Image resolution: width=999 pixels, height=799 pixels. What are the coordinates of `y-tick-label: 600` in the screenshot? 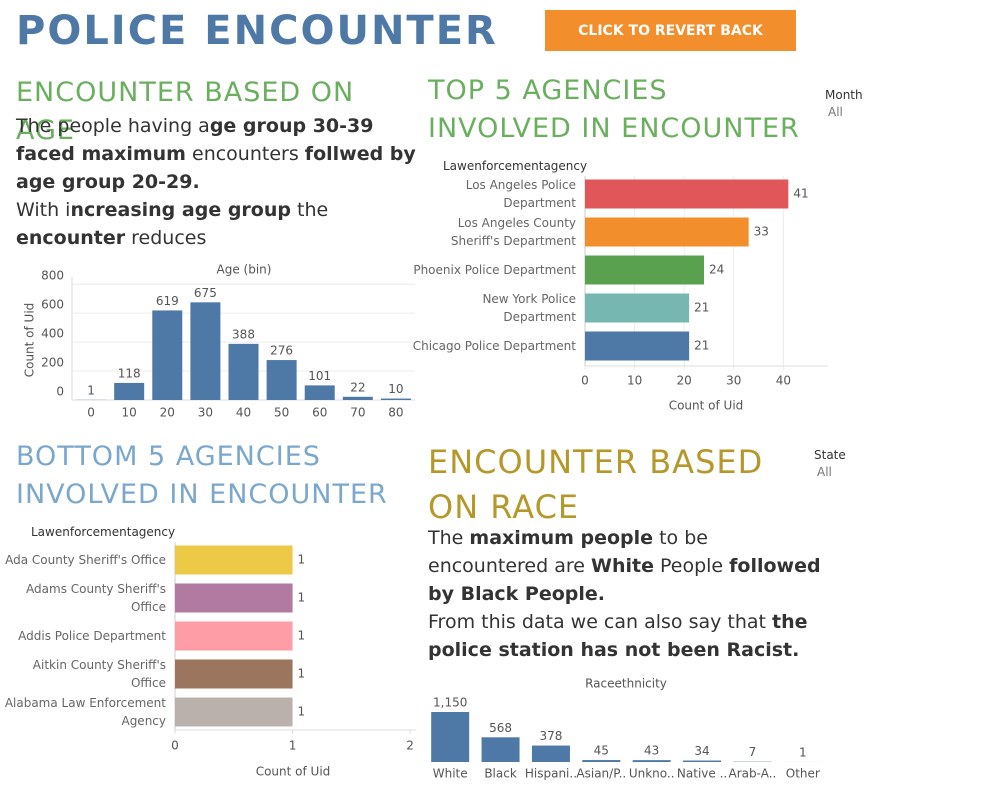 It's located at (52, 305).